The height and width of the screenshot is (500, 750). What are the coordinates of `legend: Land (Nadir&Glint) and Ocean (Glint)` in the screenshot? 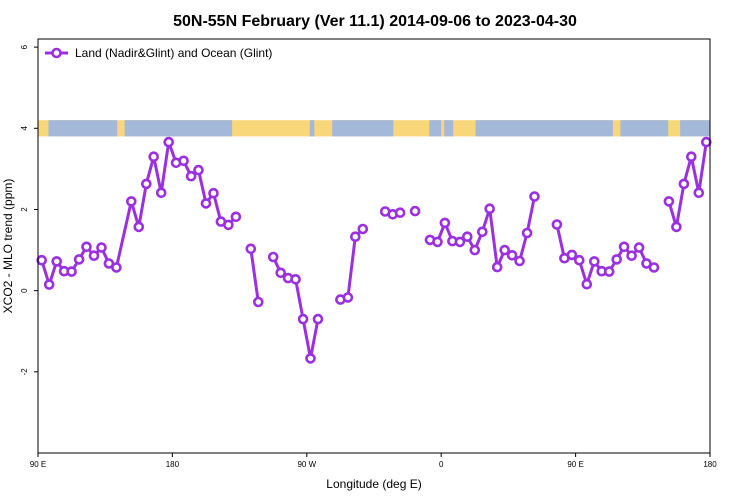 It's located at (158, 53).